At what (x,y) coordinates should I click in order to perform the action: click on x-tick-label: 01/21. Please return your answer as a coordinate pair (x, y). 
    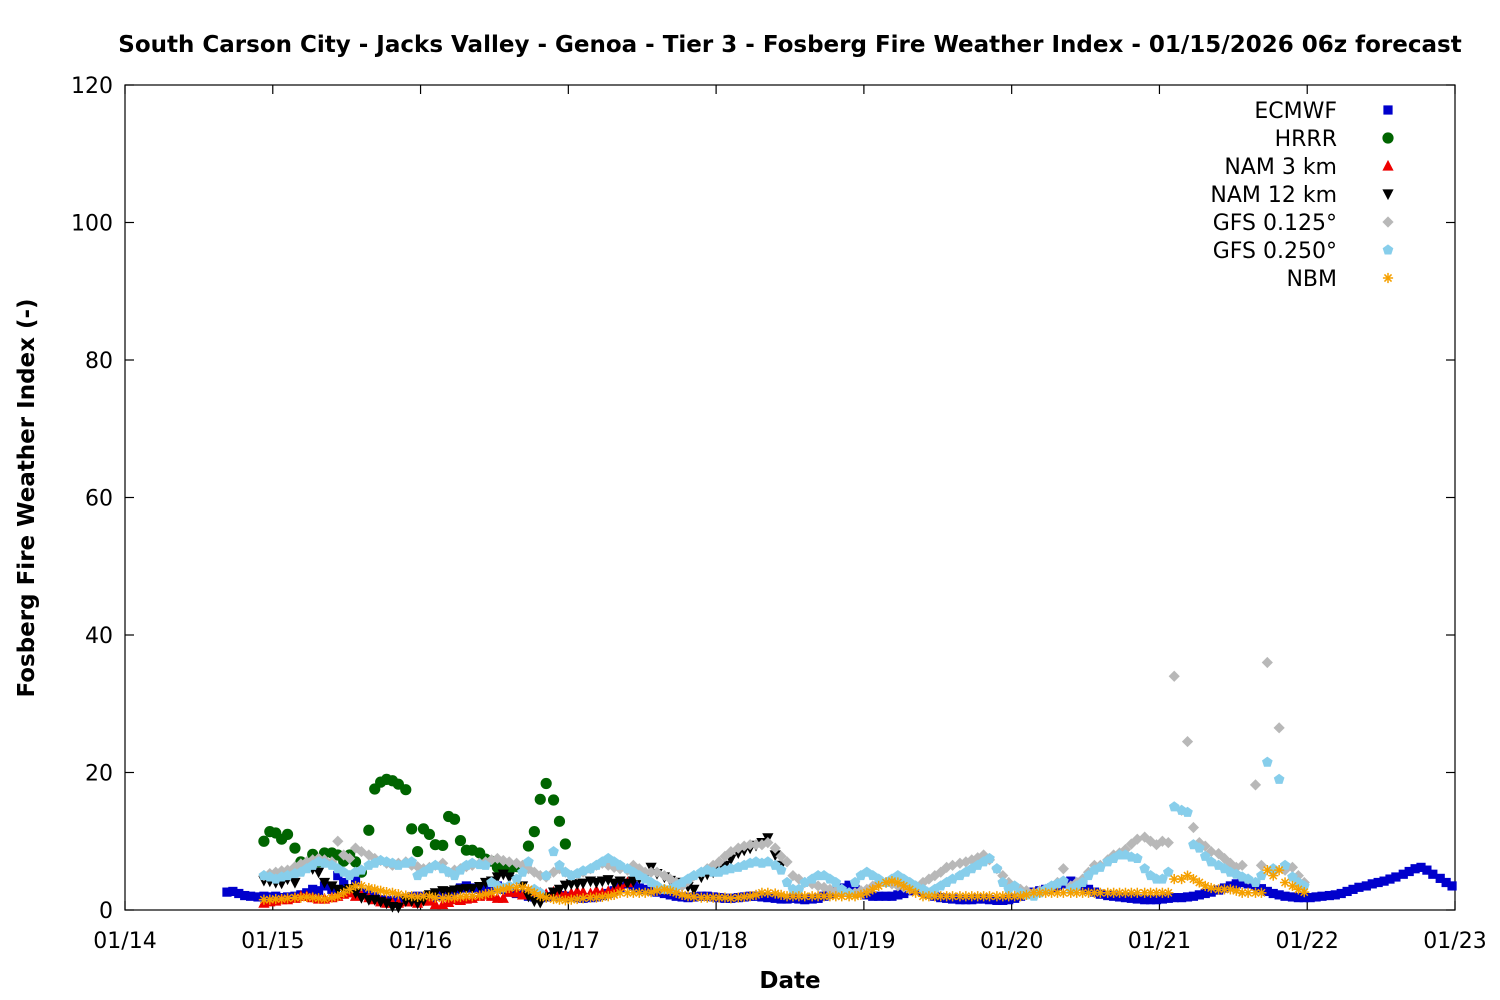
    Looking at the image, I should click on (1159, 941).